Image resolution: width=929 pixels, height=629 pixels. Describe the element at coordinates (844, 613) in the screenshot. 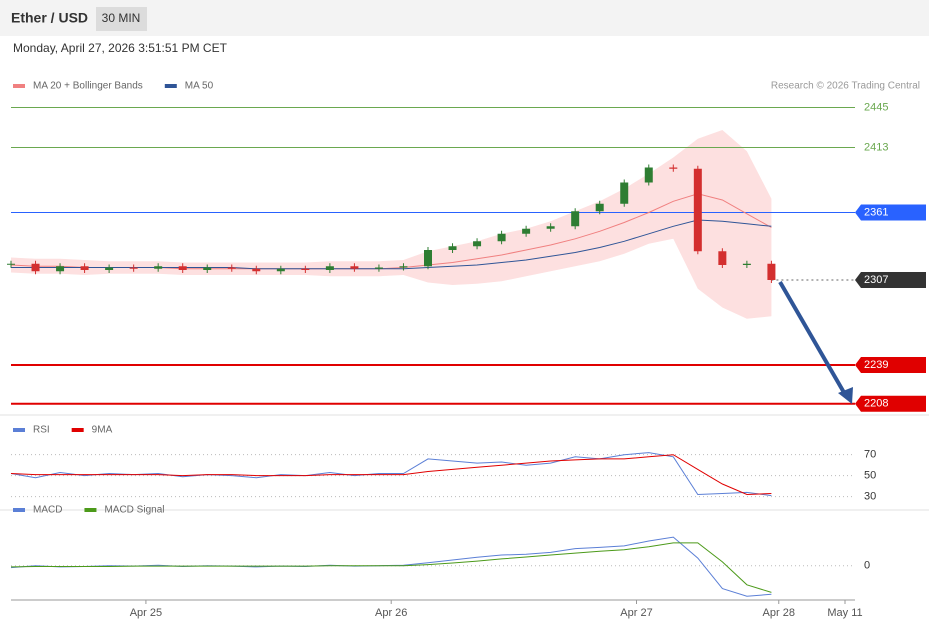

I see `x-tick-label: May 11` at that location.